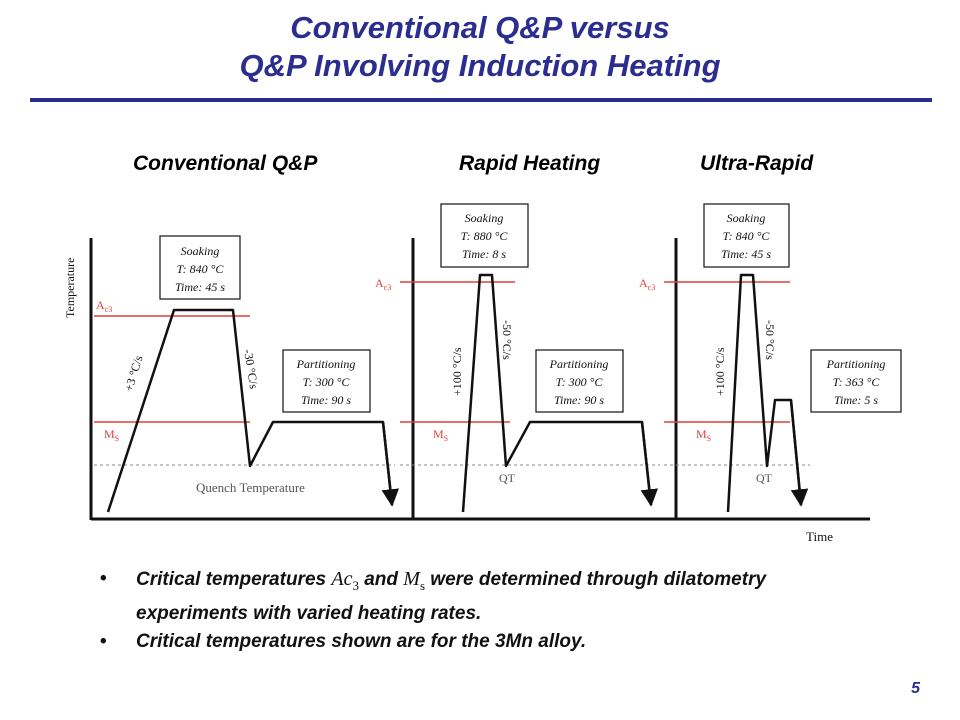 The width and height of the screenshot is (960, 720). What do you see at coordinates (251, 369) in the screenshot?
I see `cool-rate-label-panel1: -30 °C/s` at bounding box center [251, 369].